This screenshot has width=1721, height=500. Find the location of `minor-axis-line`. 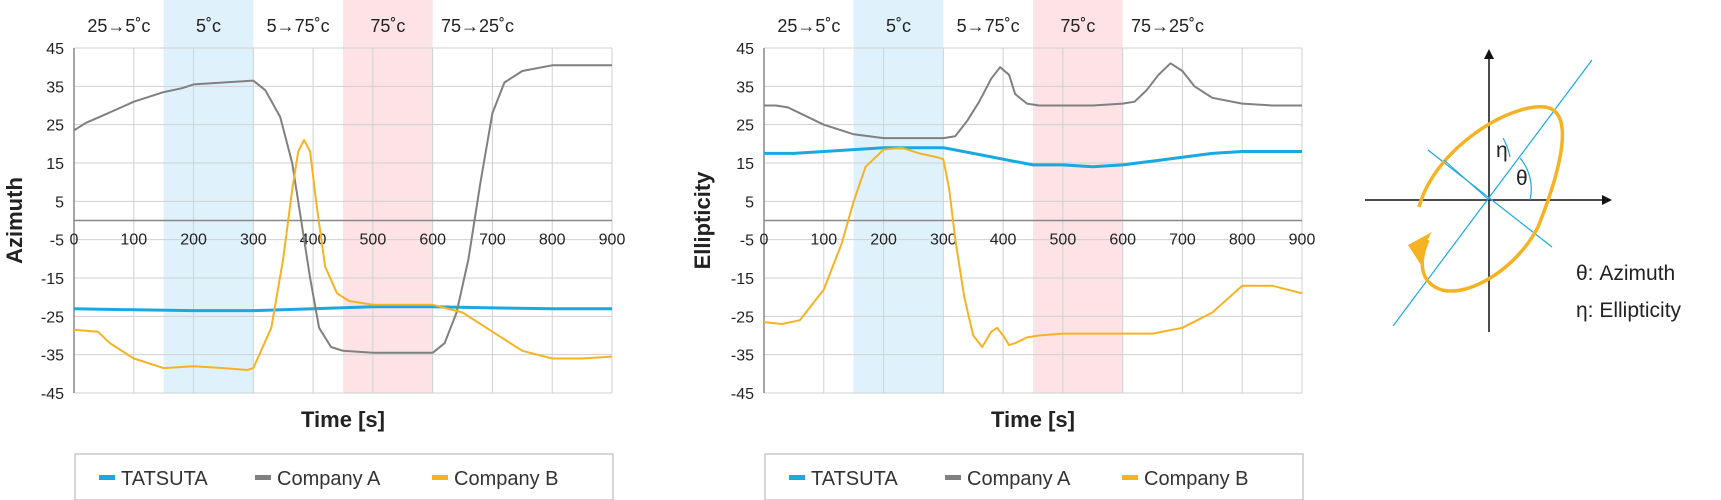

minor-axis-line is located at coordinates (1490, 198).